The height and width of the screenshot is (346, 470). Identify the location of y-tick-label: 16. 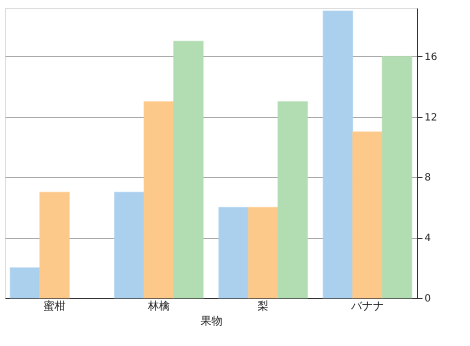
(431, 57).